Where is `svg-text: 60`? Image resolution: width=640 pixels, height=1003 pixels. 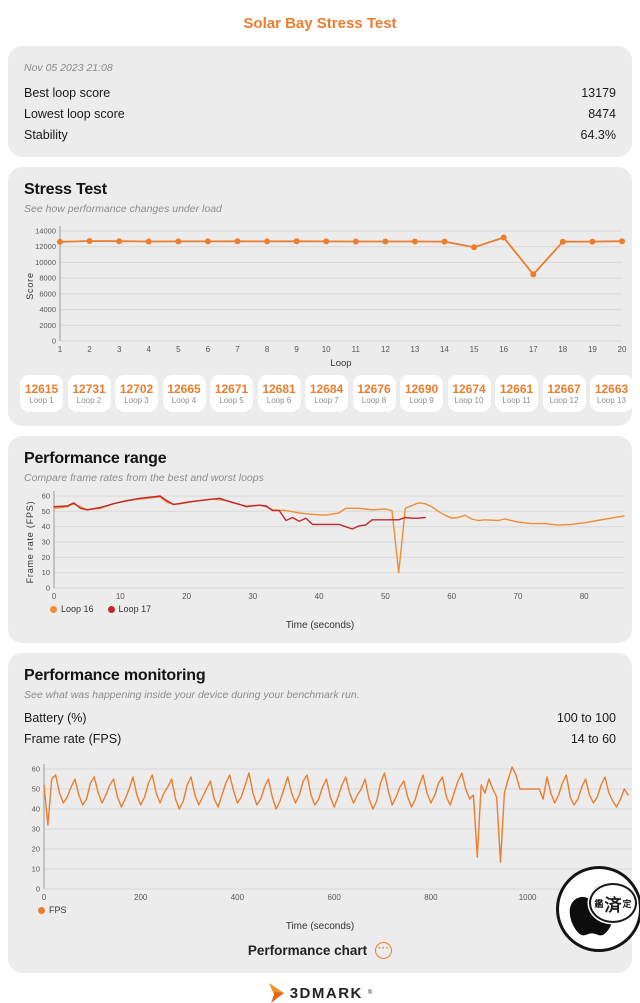 svg-text: 60 is located at coordinates (36, 769).